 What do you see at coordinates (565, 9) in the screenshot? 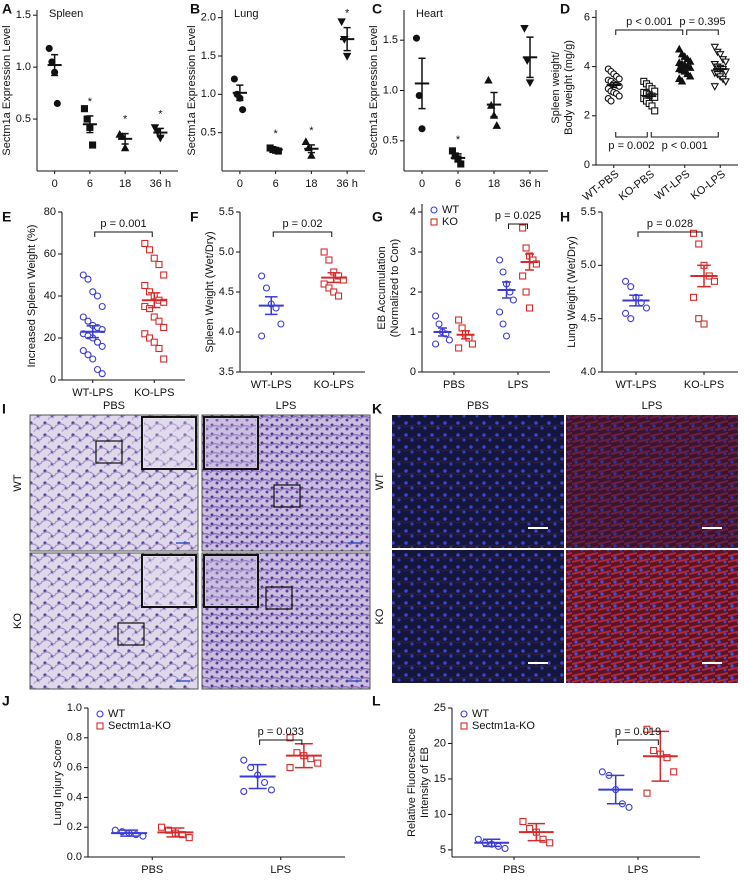
I see `panel-label: D` at bounding box center [565, 9].